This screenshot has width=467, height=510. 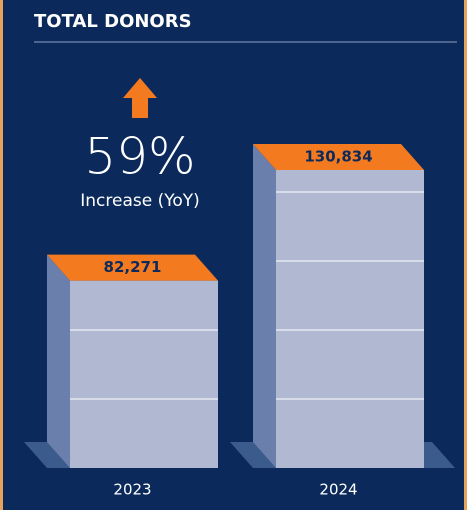 What do you see at coordinates (132, 490) in the screenshot?
I see `x-tick-label: 2023` at bounding box center [132, 490].